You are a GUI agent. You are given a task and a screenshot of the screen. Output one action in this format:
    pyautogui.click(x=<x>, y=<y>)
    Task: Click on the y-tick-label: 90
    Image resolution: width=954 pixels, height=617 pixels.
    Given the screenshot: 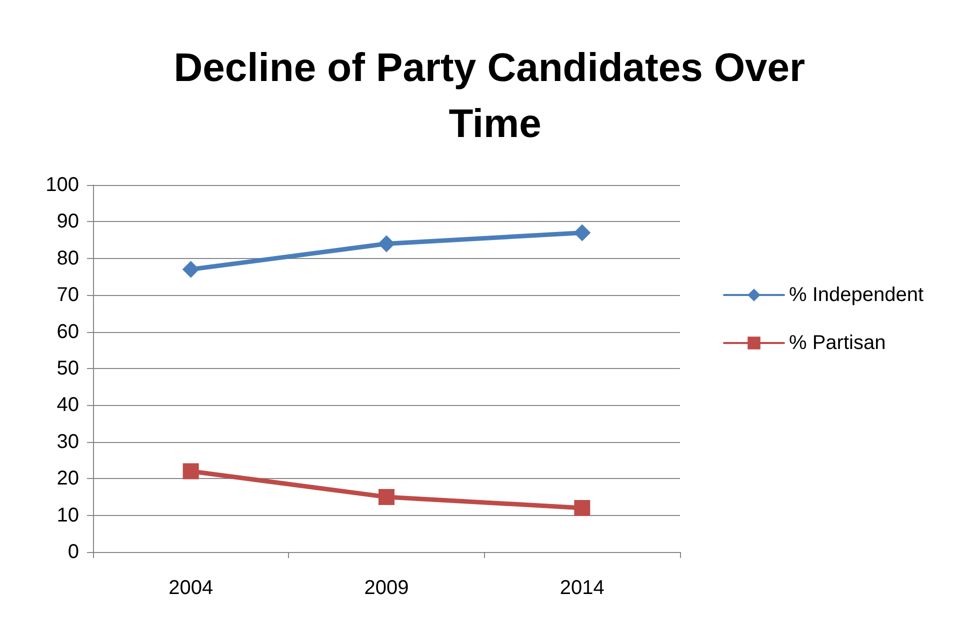 What is the action you would take?
    pyautogui.click(x=67, y=221)
    